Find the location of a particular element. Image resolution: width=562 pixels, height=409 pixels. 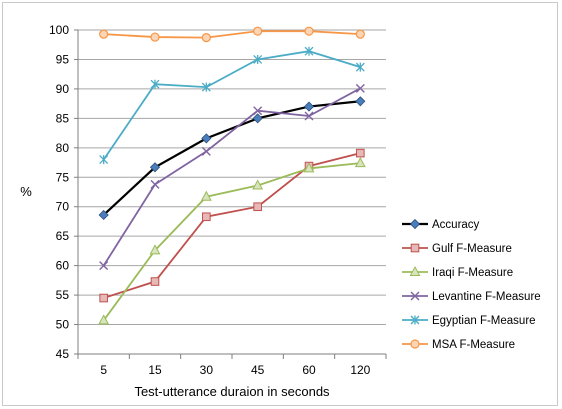

legend-label: Iraqi F-Measure is located at coordinates (472, 273).